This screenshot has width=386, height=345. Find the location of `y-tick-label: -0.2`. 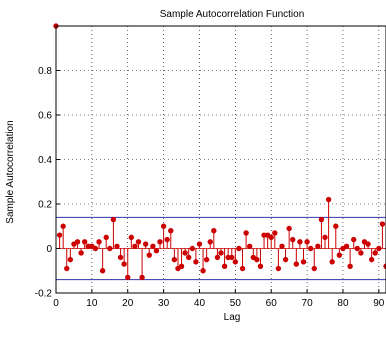

y-tick-label: -0.2 is located at coordinates (44, 294).